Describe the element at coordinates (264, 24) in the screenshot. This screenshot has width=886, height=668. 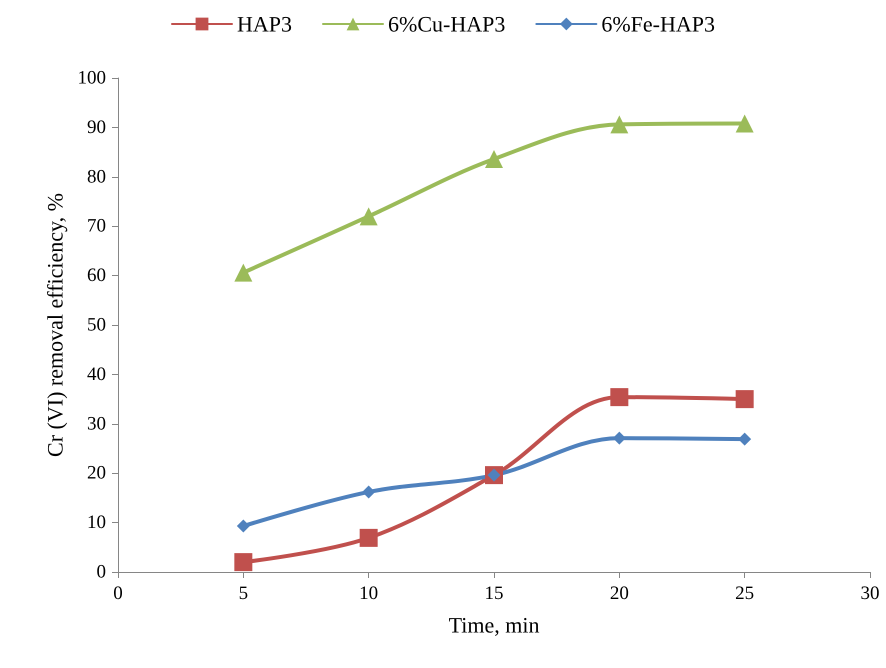
I see `legend-label: HAP3` at that location.